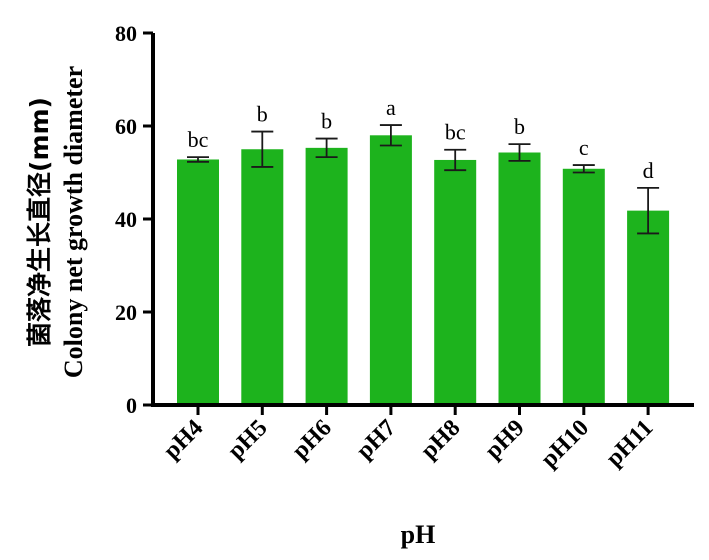  I want to click on significance-label: c, so click(584, 147).